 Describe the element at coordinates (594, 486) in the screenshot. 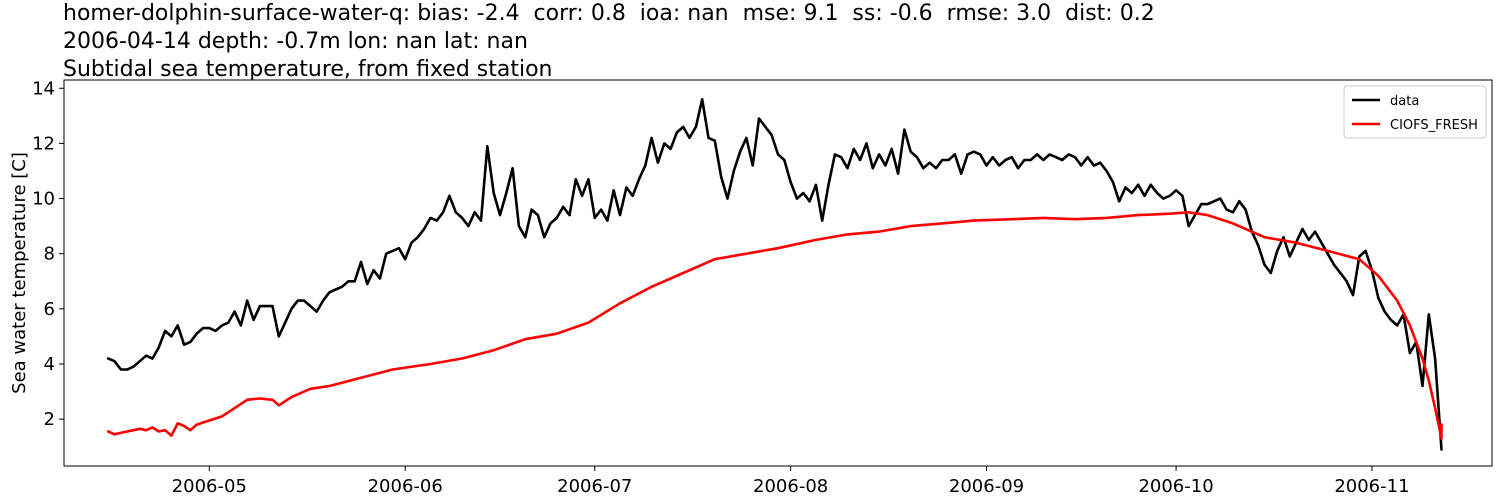

I see `x-tick-label: 2006-07` at that location.